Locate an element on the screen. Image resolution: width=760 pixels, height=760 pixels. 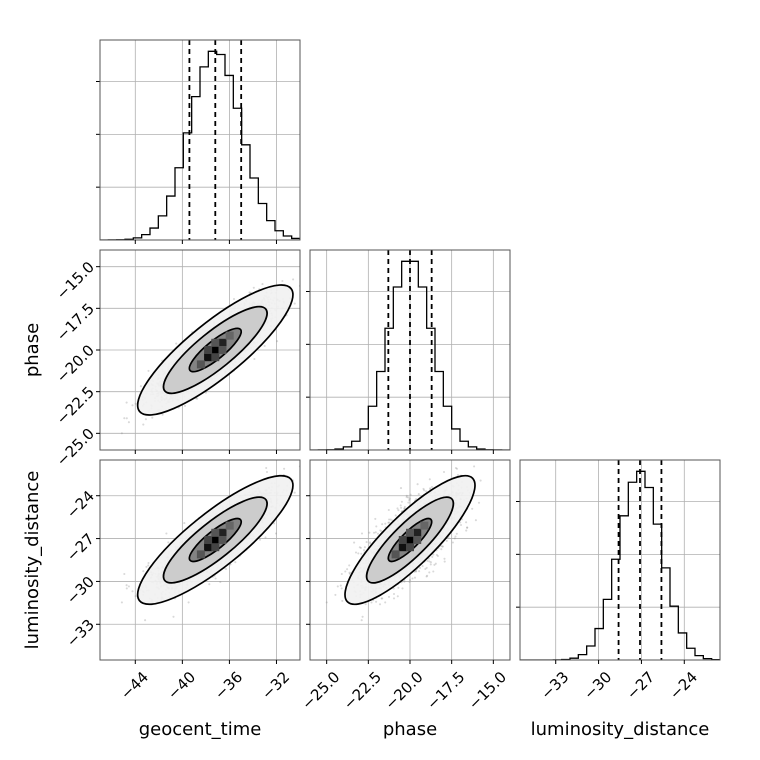
panel-phase-vs-phase is located at coordinates (408, 351).